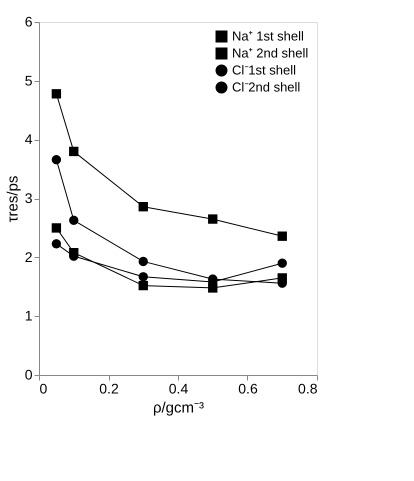  I want to click on y-tick-label: 4, so click(28, 139).